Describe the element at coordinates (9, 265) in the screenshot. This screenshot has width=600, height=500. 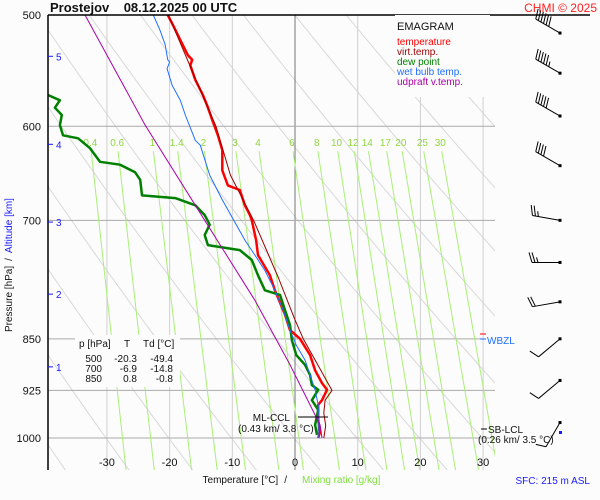
I see `svg-text: Pressure [hPa]/Altitude [km]` at that location.